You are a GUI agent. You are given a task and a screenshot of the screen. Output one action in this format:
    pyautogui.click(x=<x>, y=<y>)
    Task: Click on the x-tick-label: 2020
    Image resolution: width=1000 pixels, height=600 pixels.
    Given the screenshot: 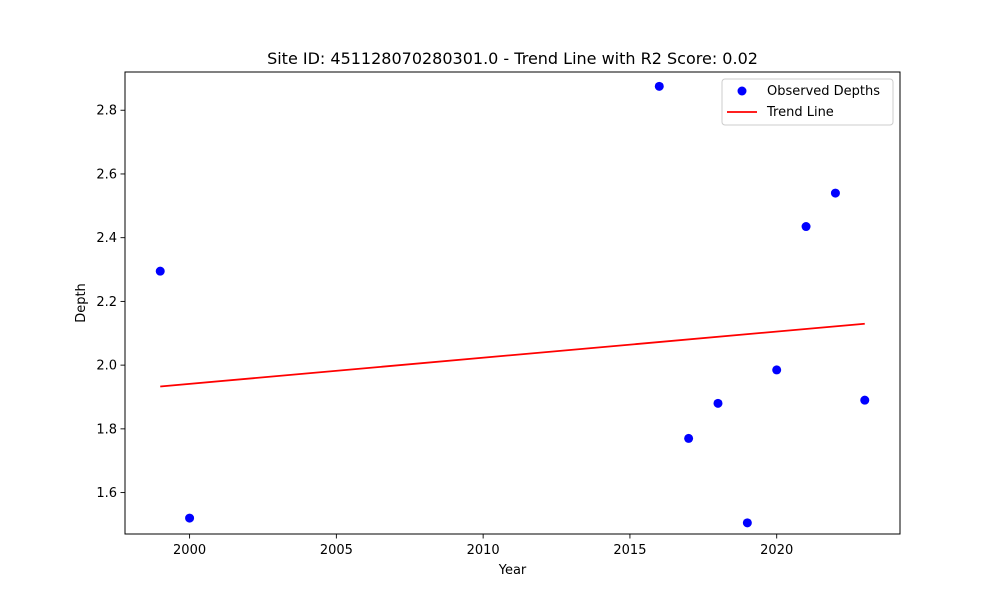 What is the action you would take?
    pyautogui.click(x=776, y=550)
    